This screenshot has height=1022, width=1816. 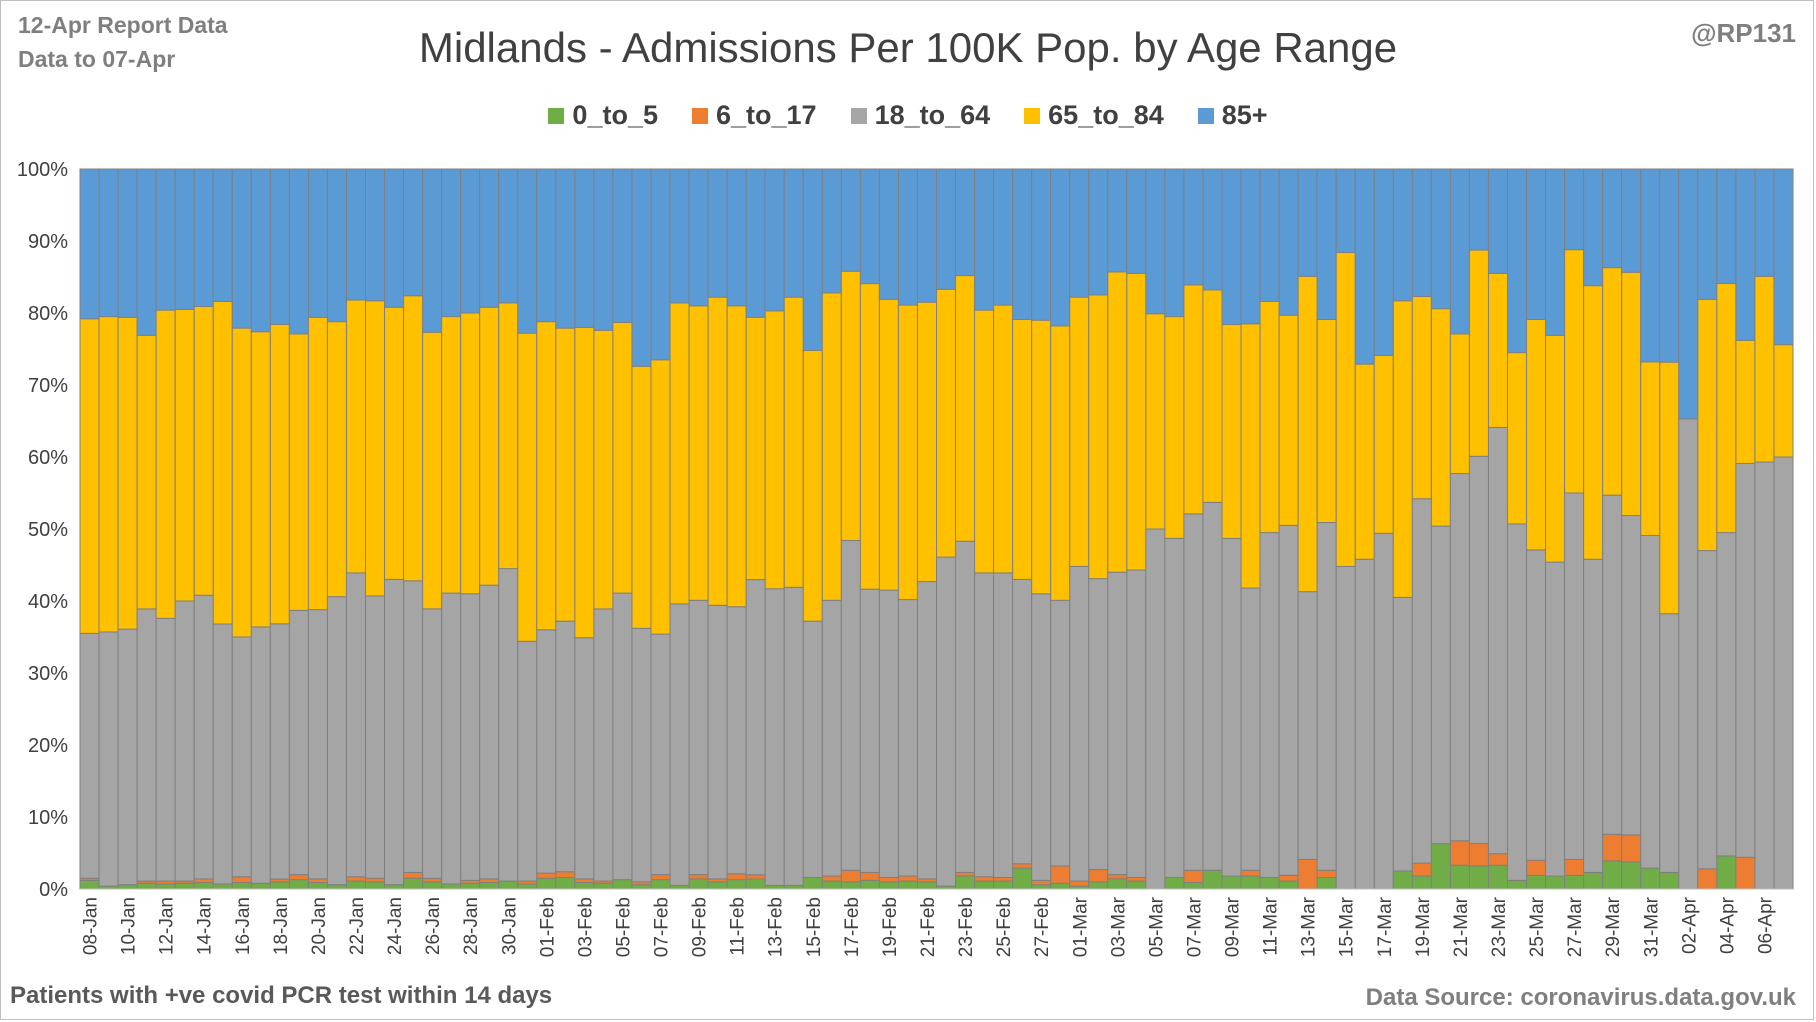 I want to click on x-tick-label: 23-Feb, so click(x=966, y=927).